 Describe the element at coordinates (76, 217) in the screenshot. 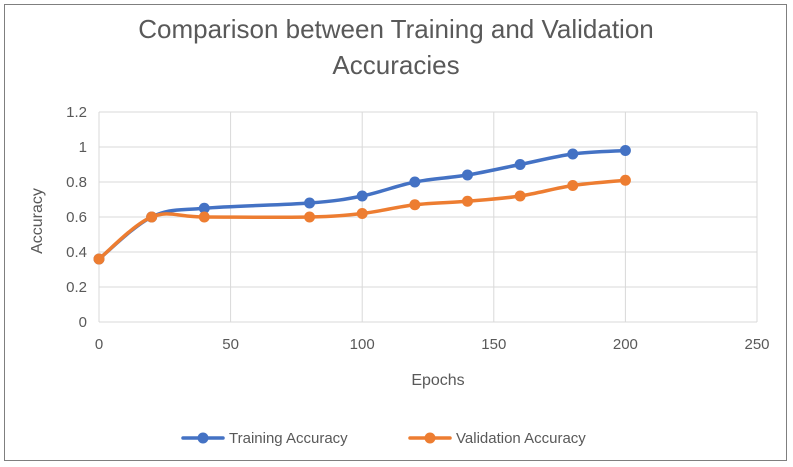

I see `y-tick-label: 0.6` at that location.